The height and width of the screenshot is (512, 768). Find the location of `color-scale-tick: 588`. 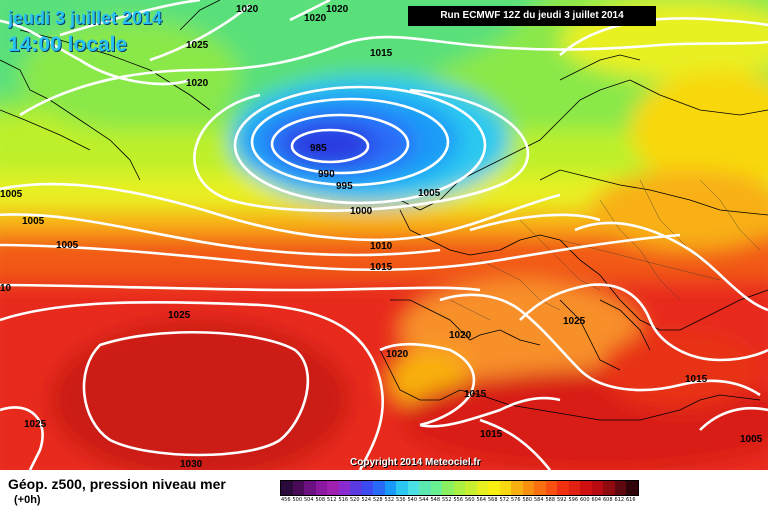

color-scale-tick: 588 is located at coordinates (550, 500).